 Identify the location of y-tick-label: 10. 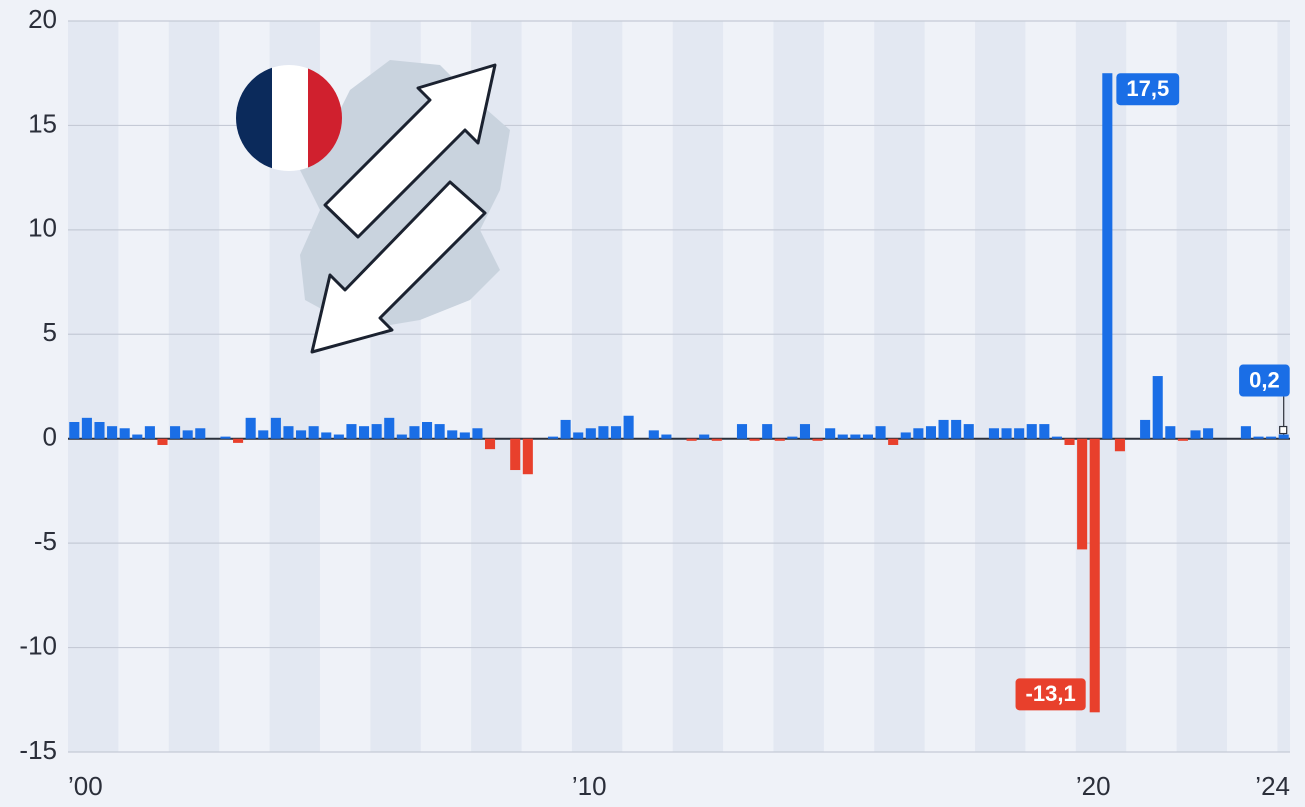
(42, 228).